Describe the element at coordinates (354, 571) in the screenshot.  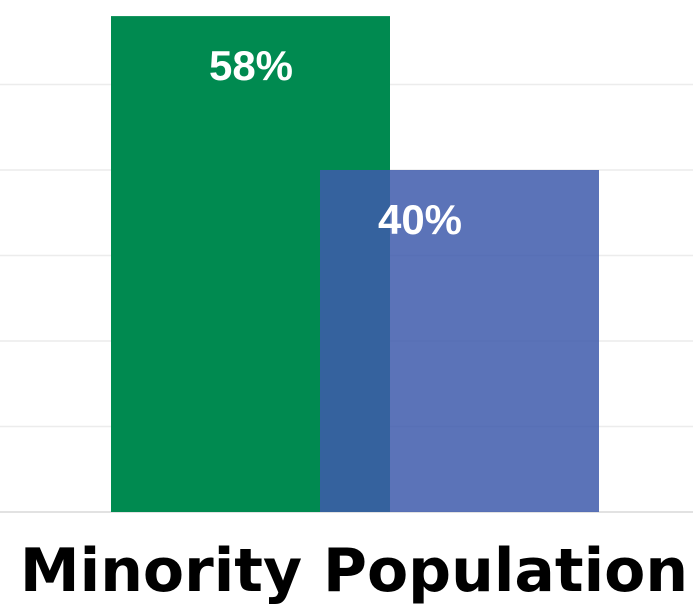
I see `category-label: Minority Population` at that location.